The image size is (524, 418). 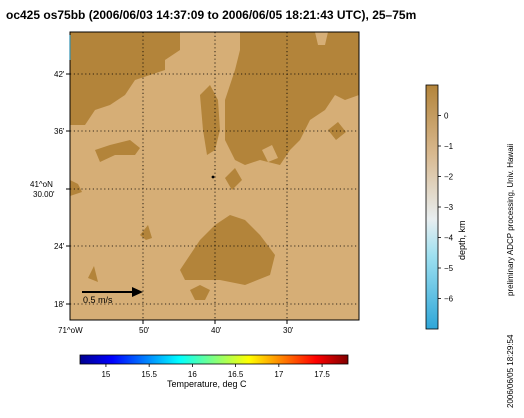 I want to click on lon-tick-label: 30', so click(x=288, y=330).